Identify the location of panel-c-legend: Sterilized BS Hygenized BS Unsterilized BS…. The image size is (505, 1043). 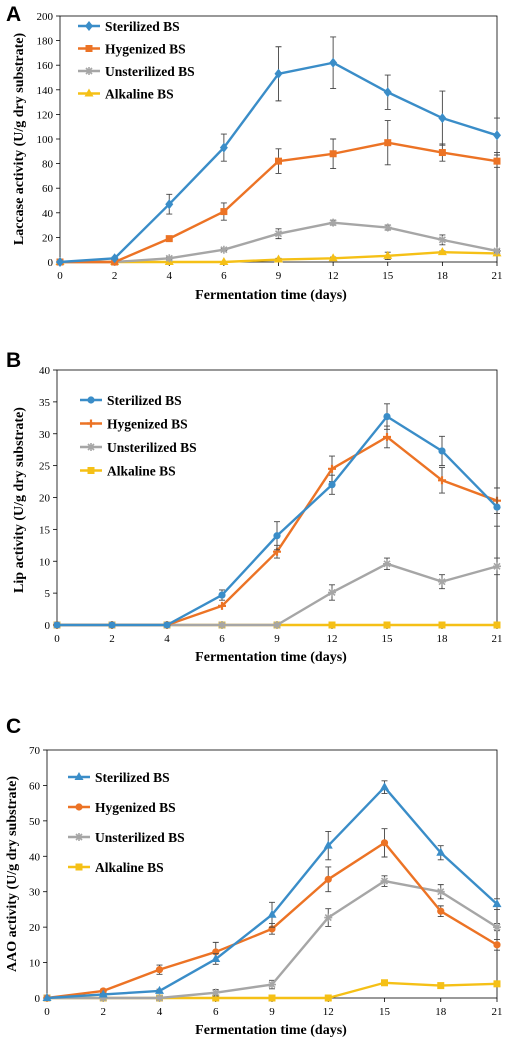
(126, 822).